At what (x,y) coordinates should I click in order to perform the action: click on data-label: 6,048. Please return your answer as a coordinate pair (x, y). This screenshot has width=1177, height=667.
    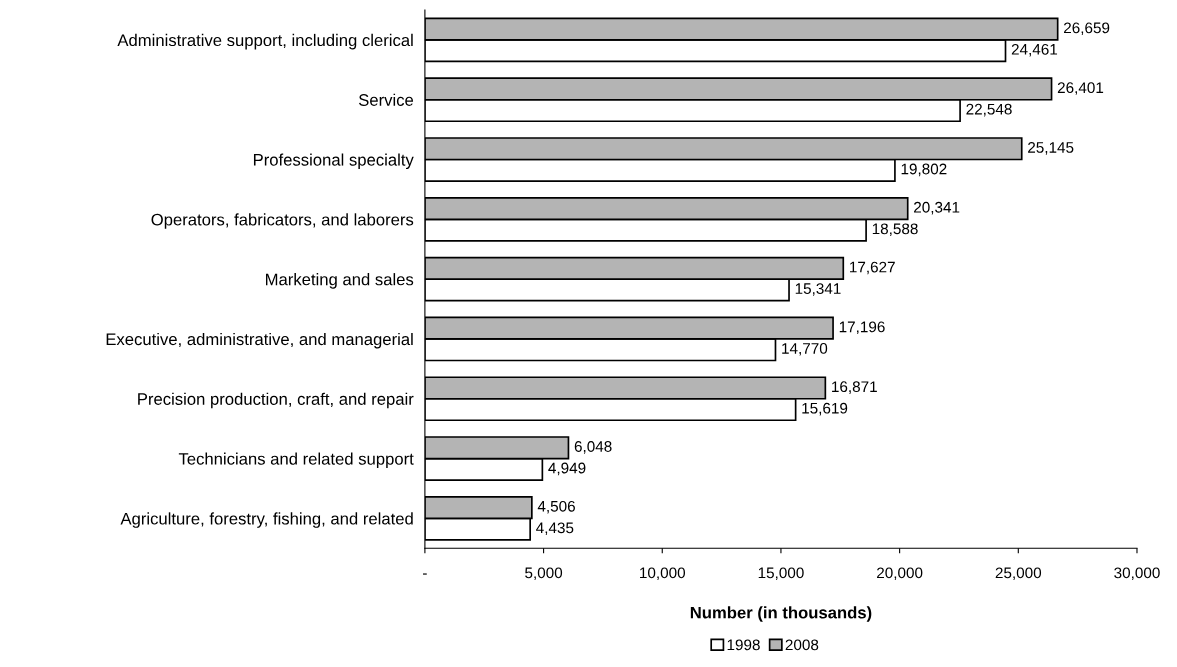
    Looking at the image, I should click on (593, 447).